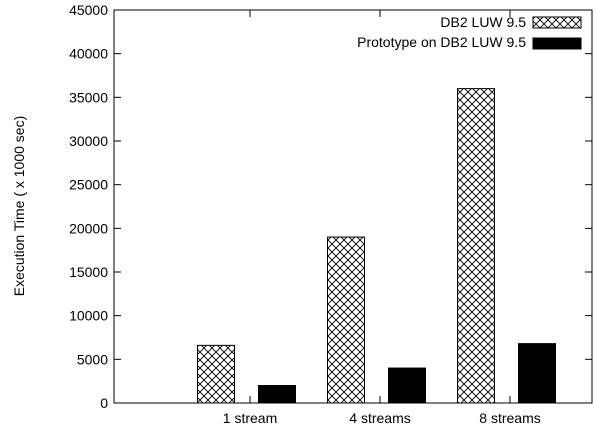 The image size is (595, 432). I want to click on legend-swatch-db2, so click(557, 22).